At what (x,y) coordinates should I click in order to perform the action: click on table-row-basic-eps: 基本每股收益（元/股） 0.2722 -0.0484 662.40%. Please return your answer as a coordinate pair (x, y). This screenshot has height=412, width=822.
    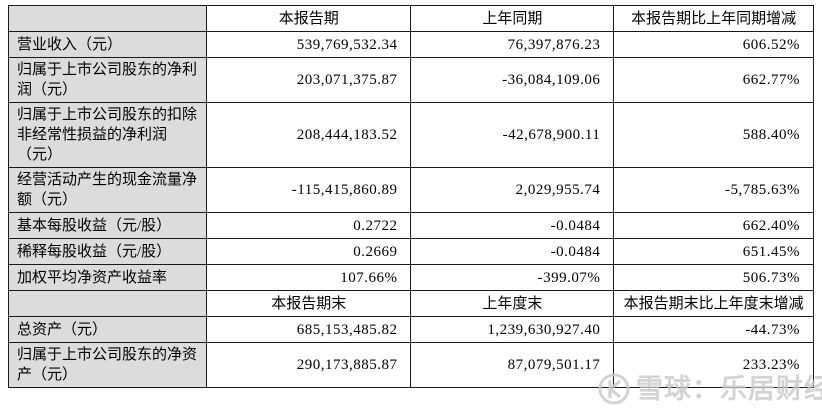
    Looking at the image, I should click on (410, 225).